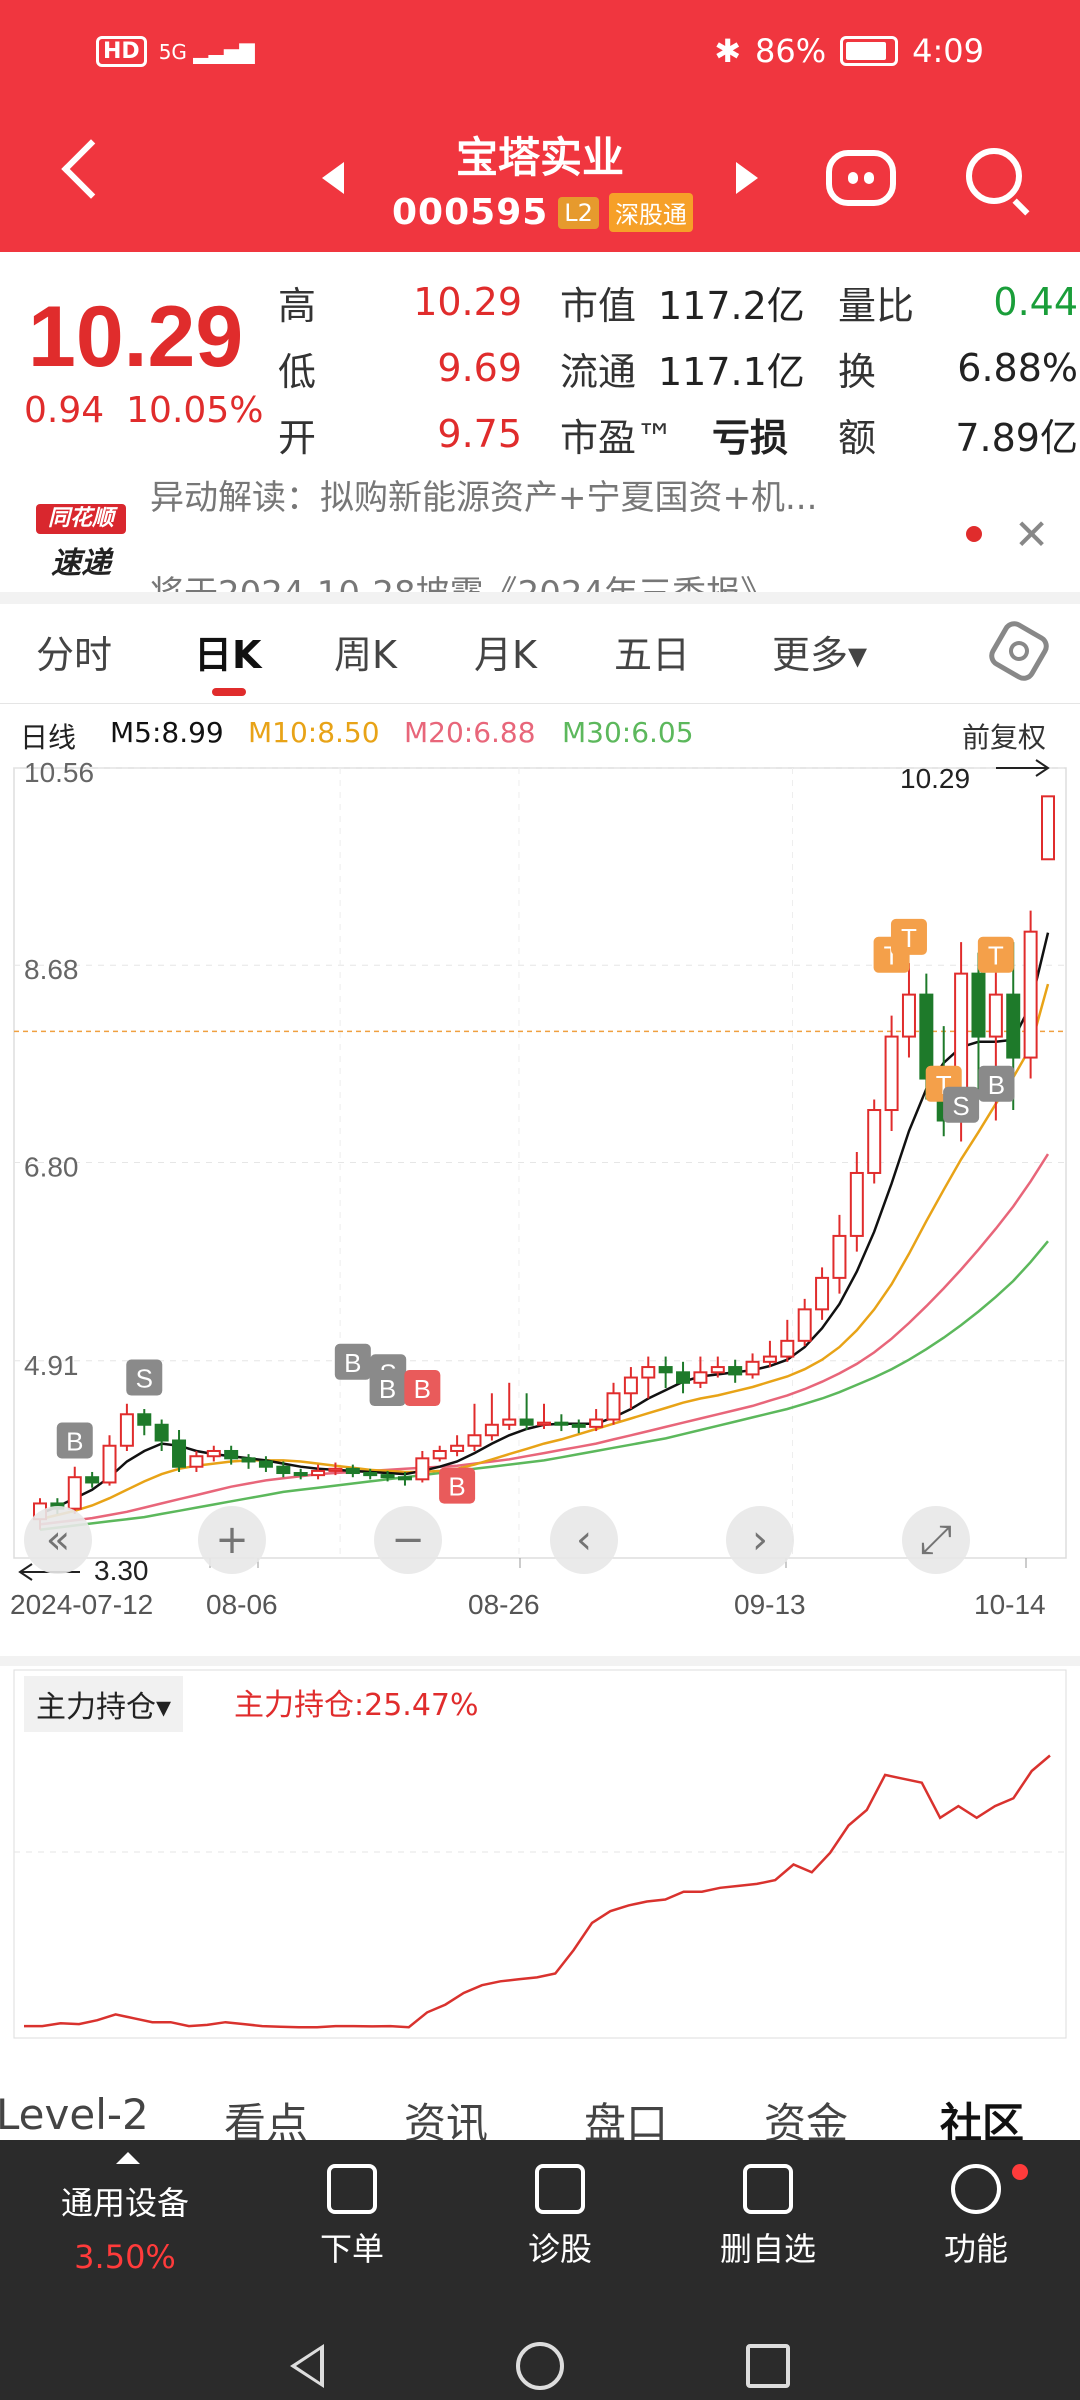 This screenshot has width=1080, height=2400. I want to click on tab-more: 更多▾, so click(820, 655).